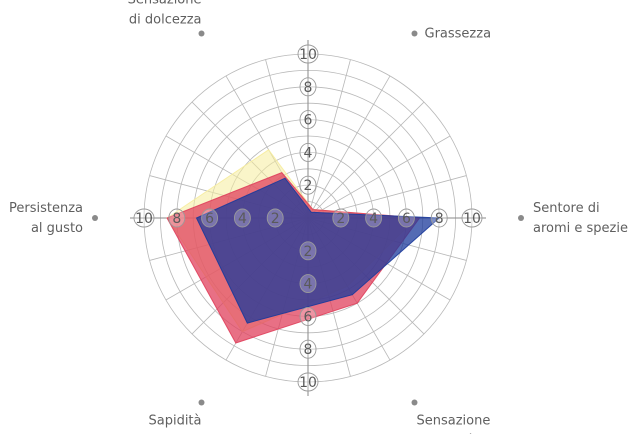  Describe the element at coordinates (580, 228) in the screenshot. I see `axis-label: aromi e spezie` at that location.